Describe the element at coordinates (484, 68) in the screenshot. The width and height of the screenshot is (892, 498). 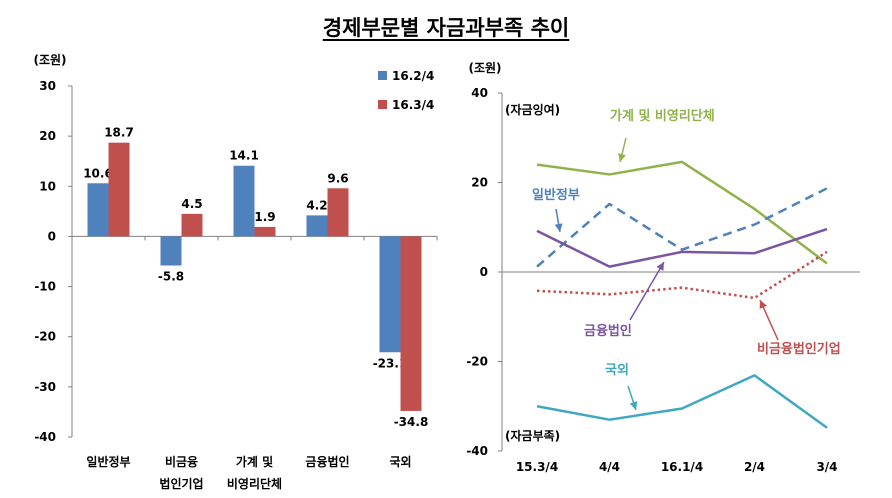
I see `line-unit-label: (조원)` at that location.